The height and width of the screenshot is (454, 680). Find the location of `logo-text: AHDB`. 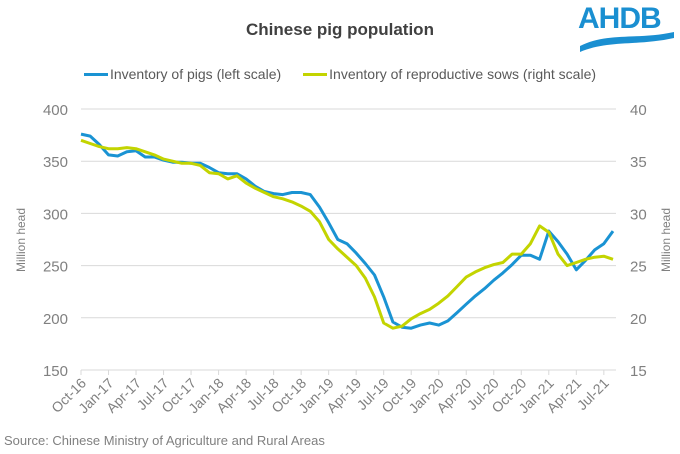

logo-text: AHDB is located at coordinates (620, 18).